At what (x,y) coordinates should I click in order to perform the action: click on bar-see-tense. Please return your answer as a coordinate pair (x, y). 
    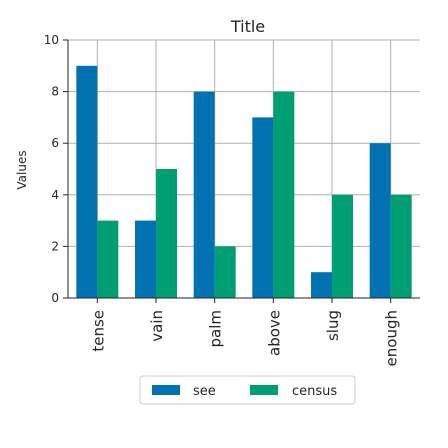
    Looking at the image, I should click on (87, 181).